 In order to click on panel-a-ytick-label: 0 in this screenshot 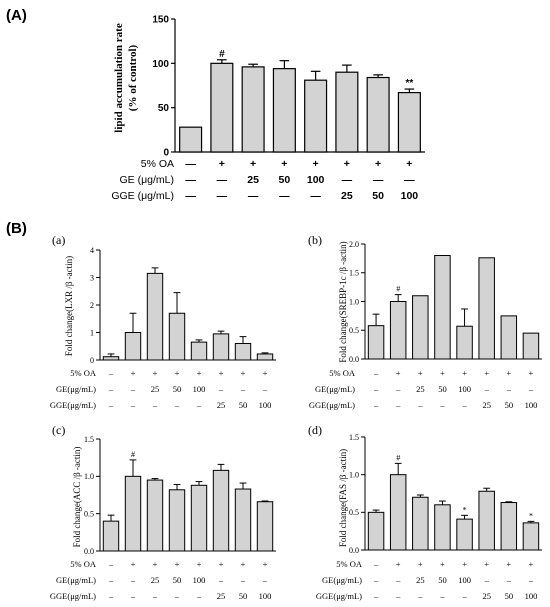, I will do `click(166, 153)`.